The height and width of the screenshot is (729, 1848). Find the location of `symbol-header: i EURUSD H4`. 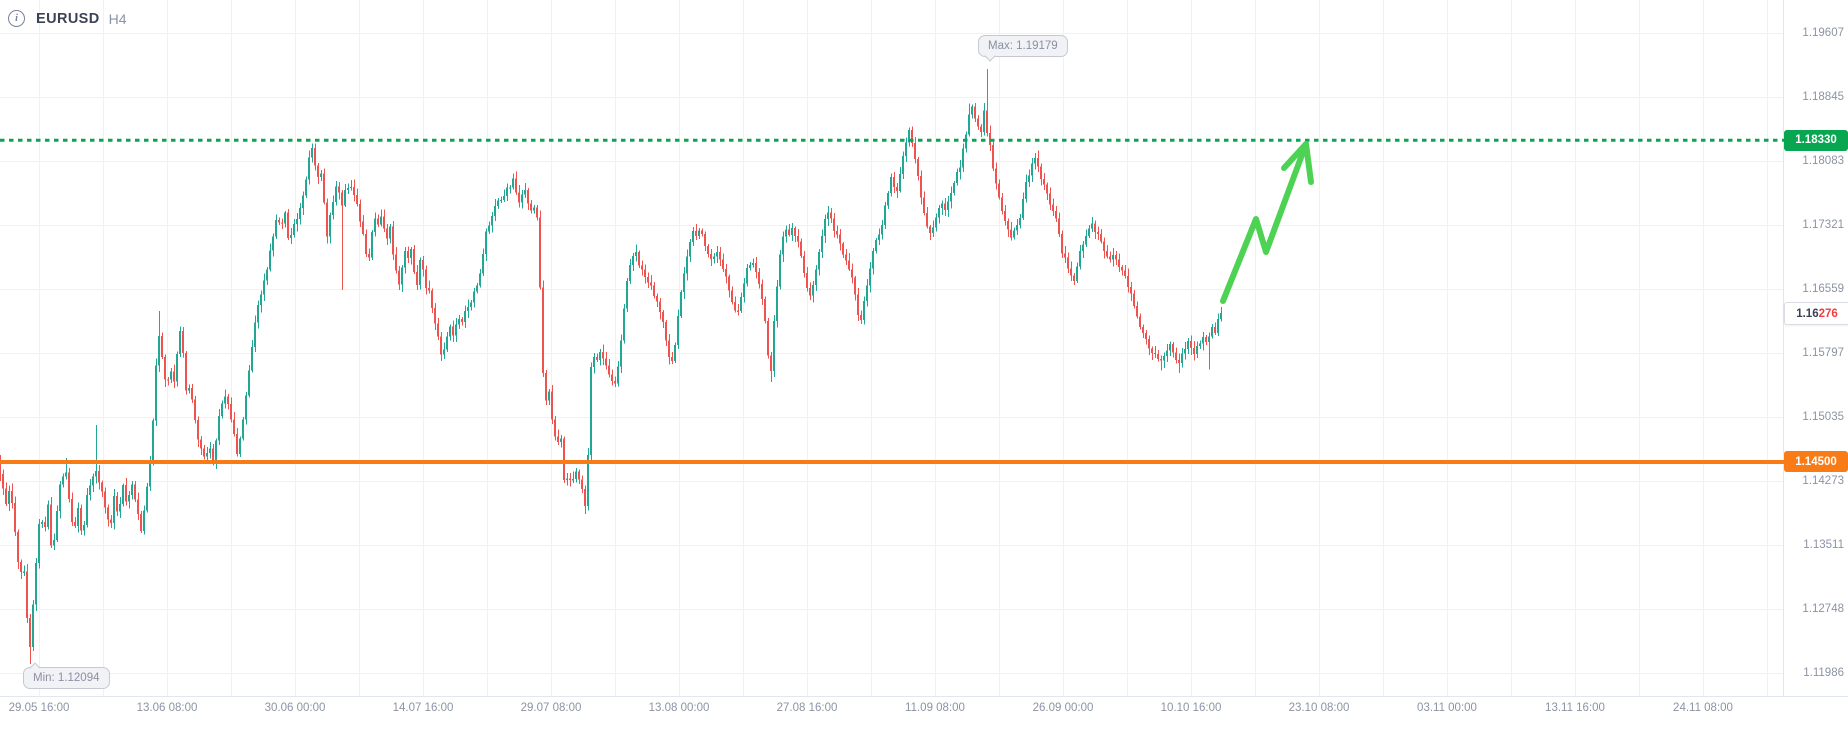

symbol-header: i EURUSD H4 is located at coordinates (67, 18).